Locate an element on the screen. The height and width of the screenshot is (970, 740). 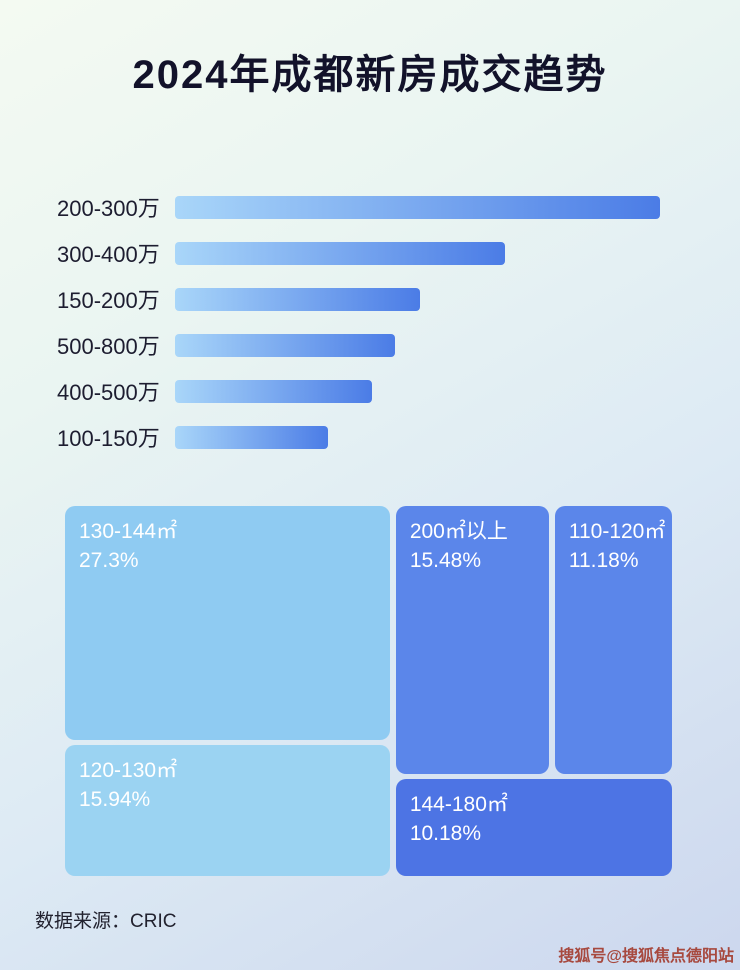
bar-label: 400-500万 is located at coordinates (108, 392).